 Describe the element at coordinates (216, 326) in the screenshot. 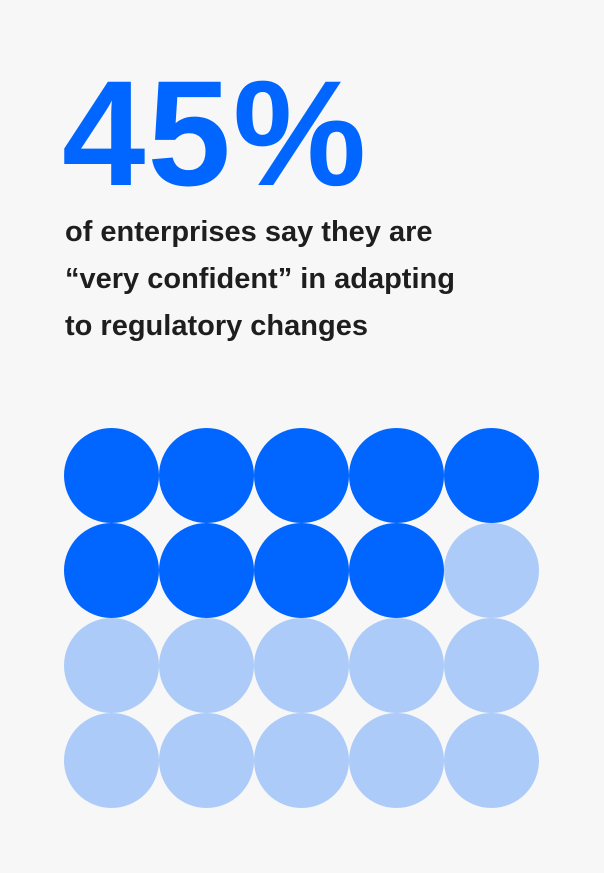

I see `description-line-3: to regulatory changes` at that location.